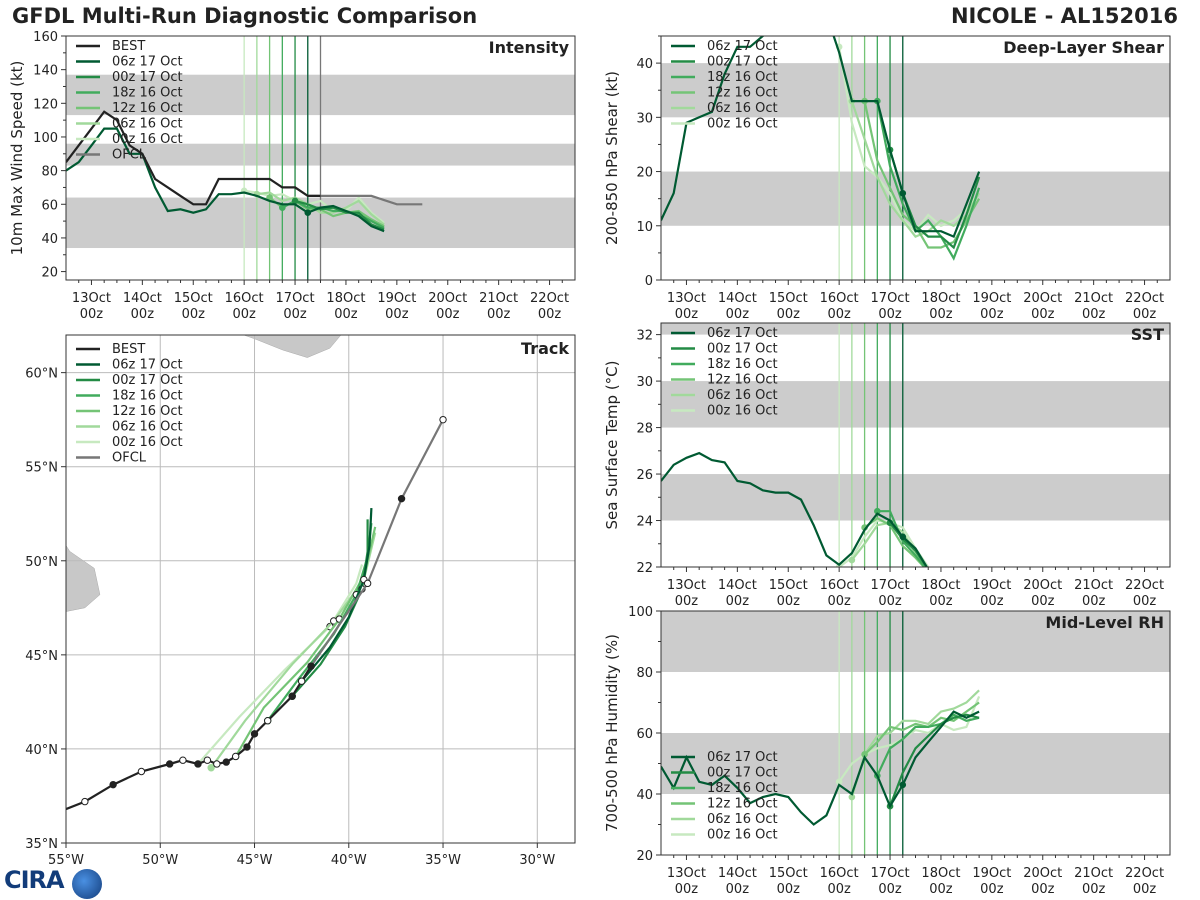 The height and width of the screenshot is (900, 1200). I want to click on intensity-xtick-label: 21Oct, so click(498, 298).